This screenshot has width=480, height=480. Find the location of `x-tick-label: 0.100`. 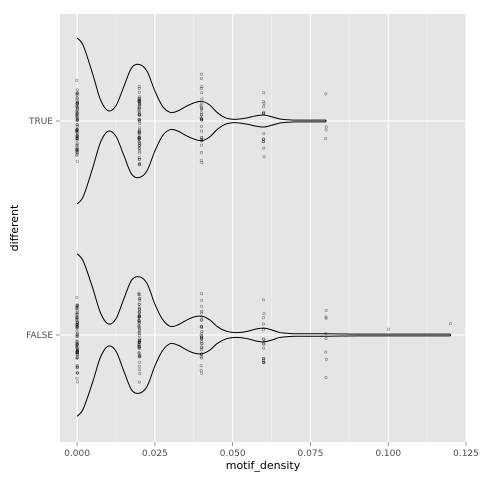

x-tick-label: 0.100 is located at coordinates (388, 454).